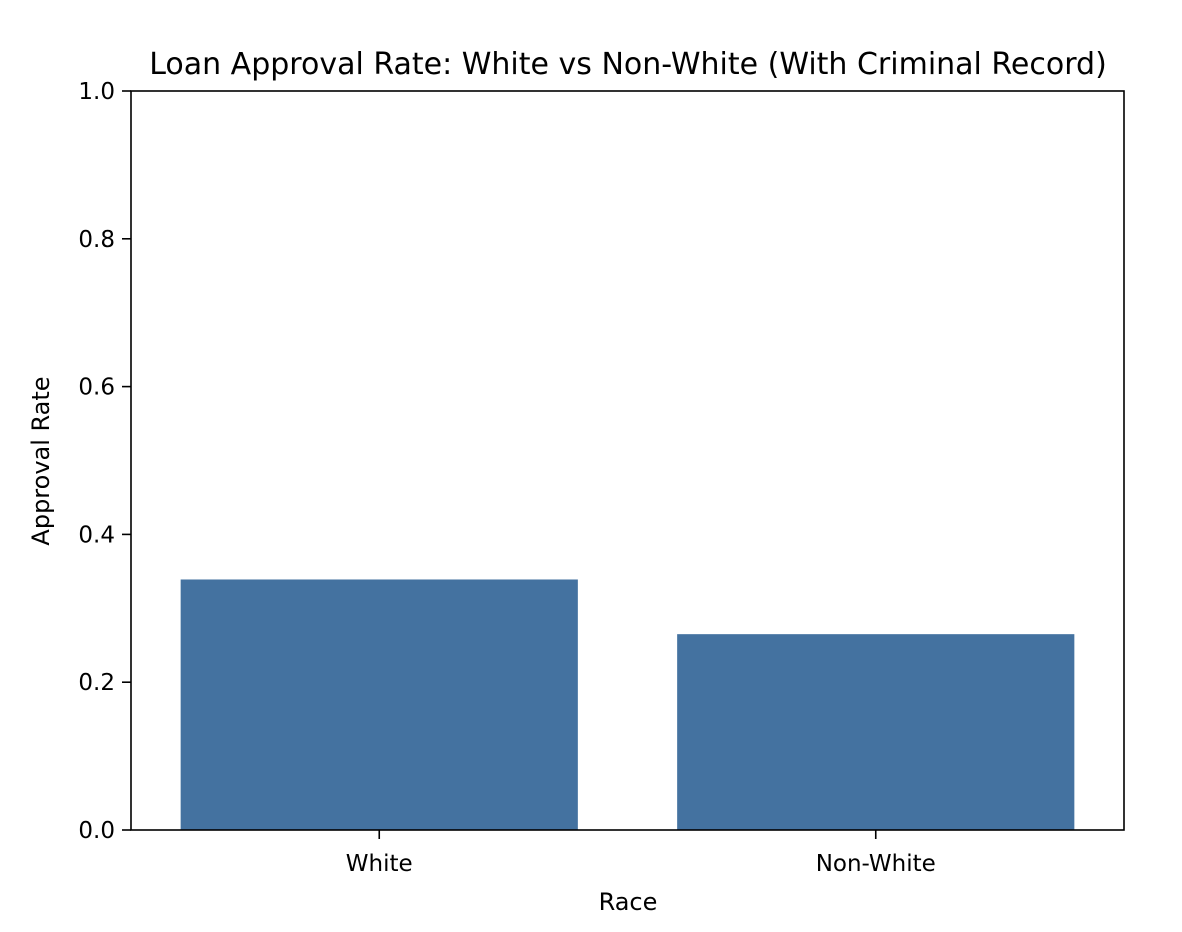 The height and width of the screenshot is (932, 1182). I want to click on y-tick-label: 0.2, so click(96, 683).